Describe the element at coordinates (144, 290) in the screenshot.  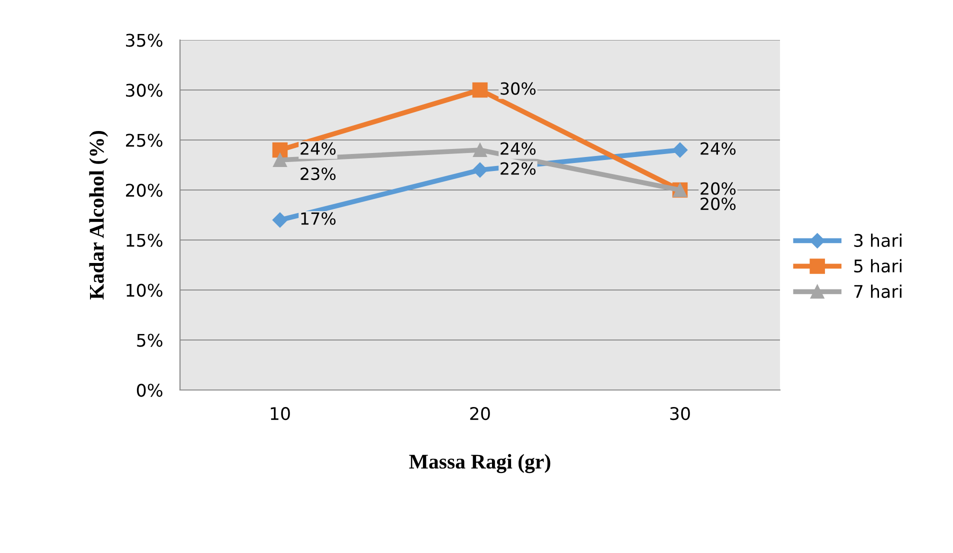
I see `y-tick-label: 10%` at that location.